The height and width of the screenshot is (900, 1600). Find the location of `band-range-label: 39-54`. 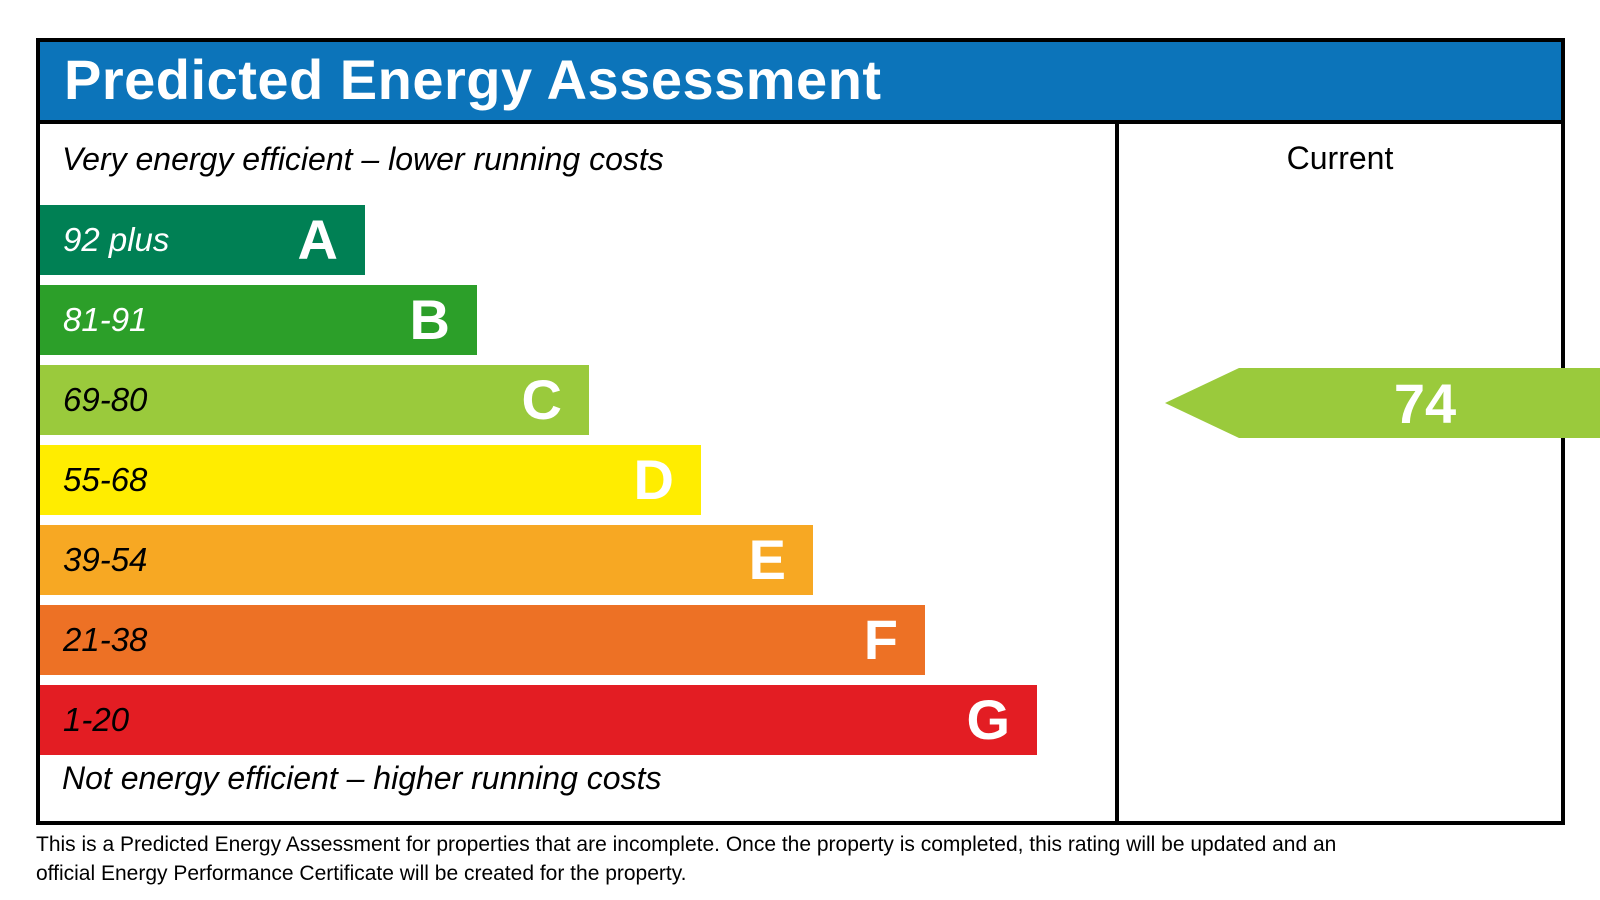

band-range-label: 39-54 is located at coordinates (105, 559).